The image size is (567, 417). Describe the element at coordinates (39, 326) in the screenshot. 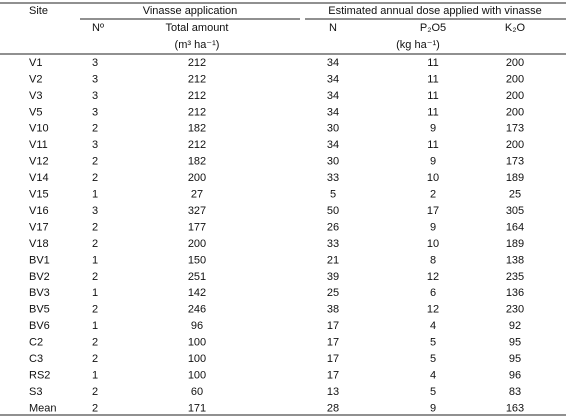

I see `row-label: BV6` at that location.